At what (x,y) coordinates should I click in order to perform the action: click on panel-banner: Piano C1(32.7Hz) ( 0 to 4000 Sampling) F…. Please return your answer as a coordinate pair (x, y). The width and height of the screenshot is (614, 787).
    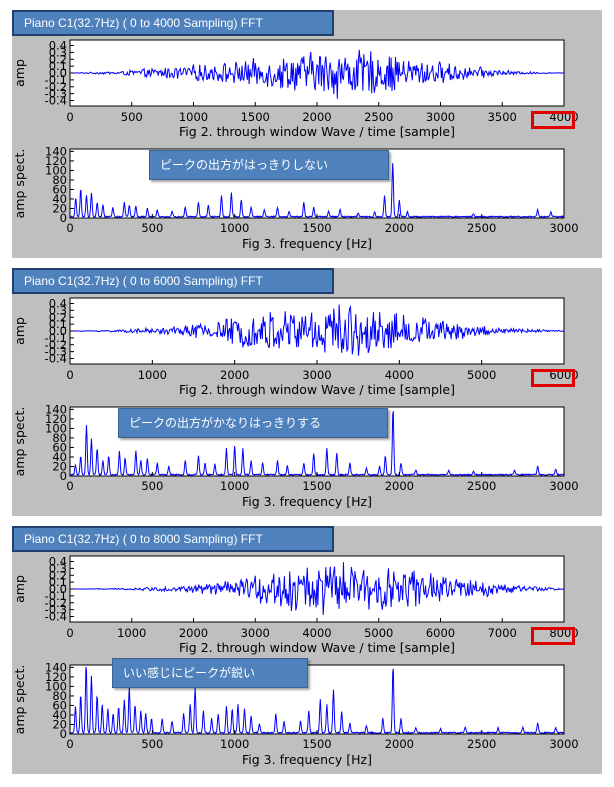
    Looking at the image, I should click on (173, 23).